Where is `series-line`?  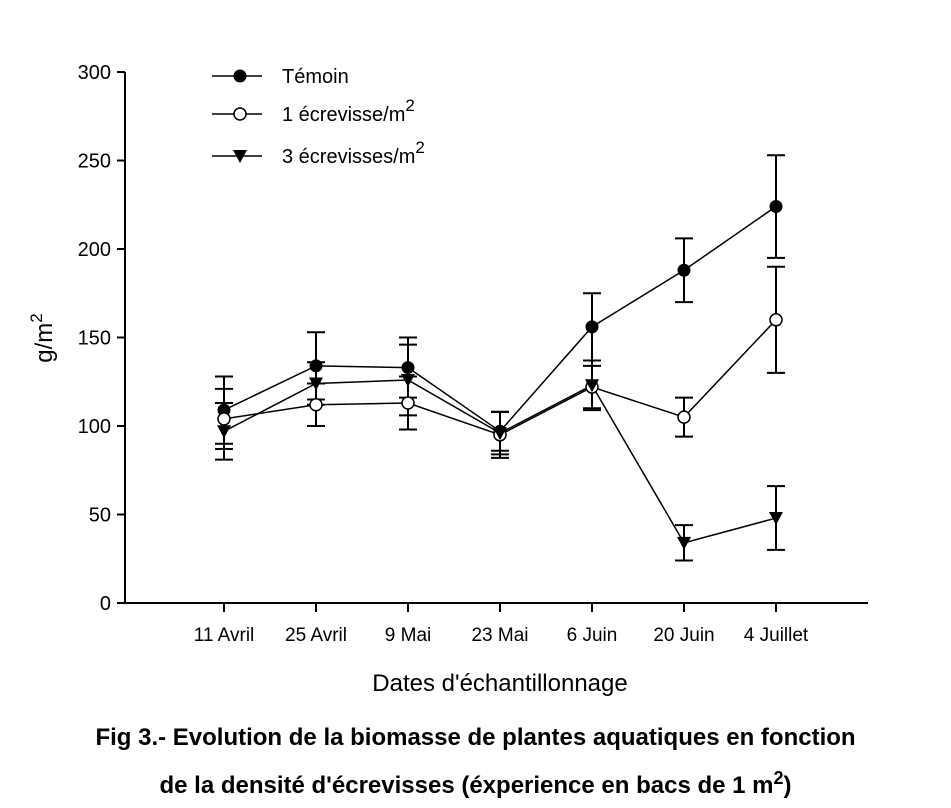 series-line is located at coordinates (500, 461).